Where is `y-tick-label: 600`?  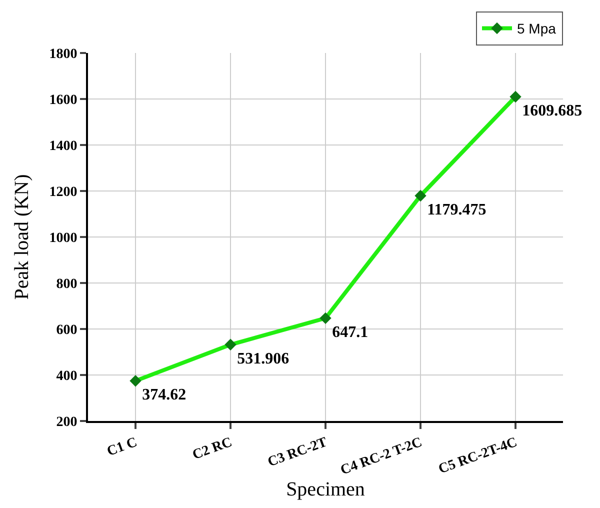 y-tick-label: 600 is located at coordinates (67, 330).